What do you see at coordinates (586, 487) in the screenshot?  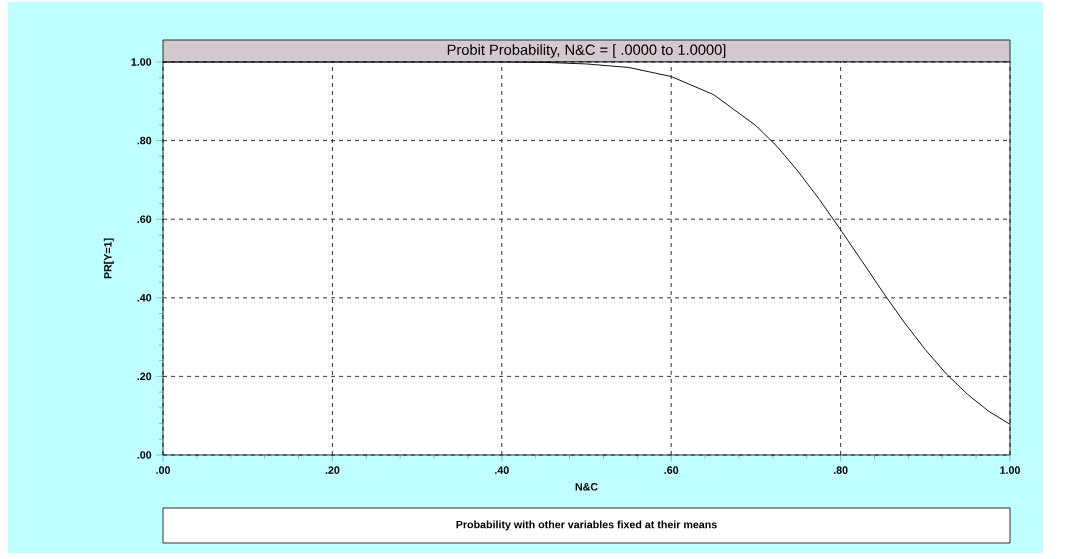 I see `x-axis-title: N&C` at bounding box center [586, 487].